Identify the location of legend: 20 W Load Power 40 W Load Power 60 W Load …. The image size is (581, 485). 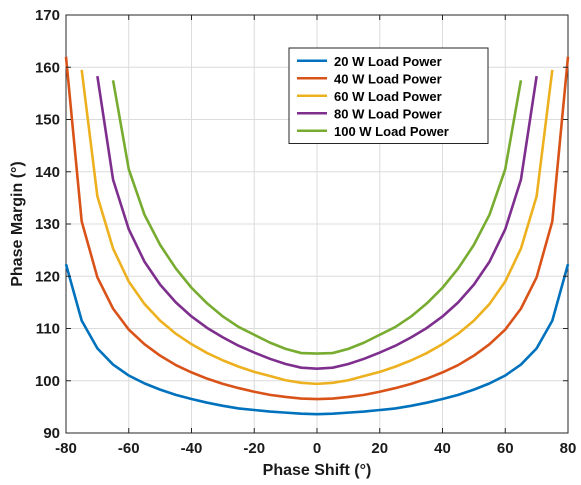
(388, 95).